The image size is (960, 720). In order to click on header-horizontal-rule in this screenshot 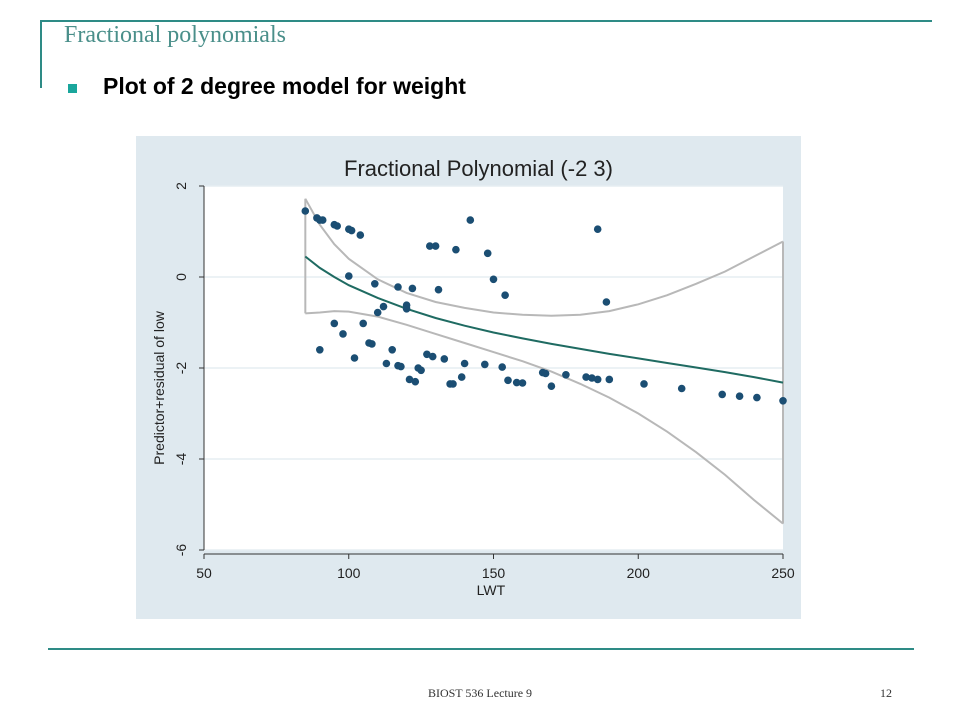, I will do `click(486, 21)`.